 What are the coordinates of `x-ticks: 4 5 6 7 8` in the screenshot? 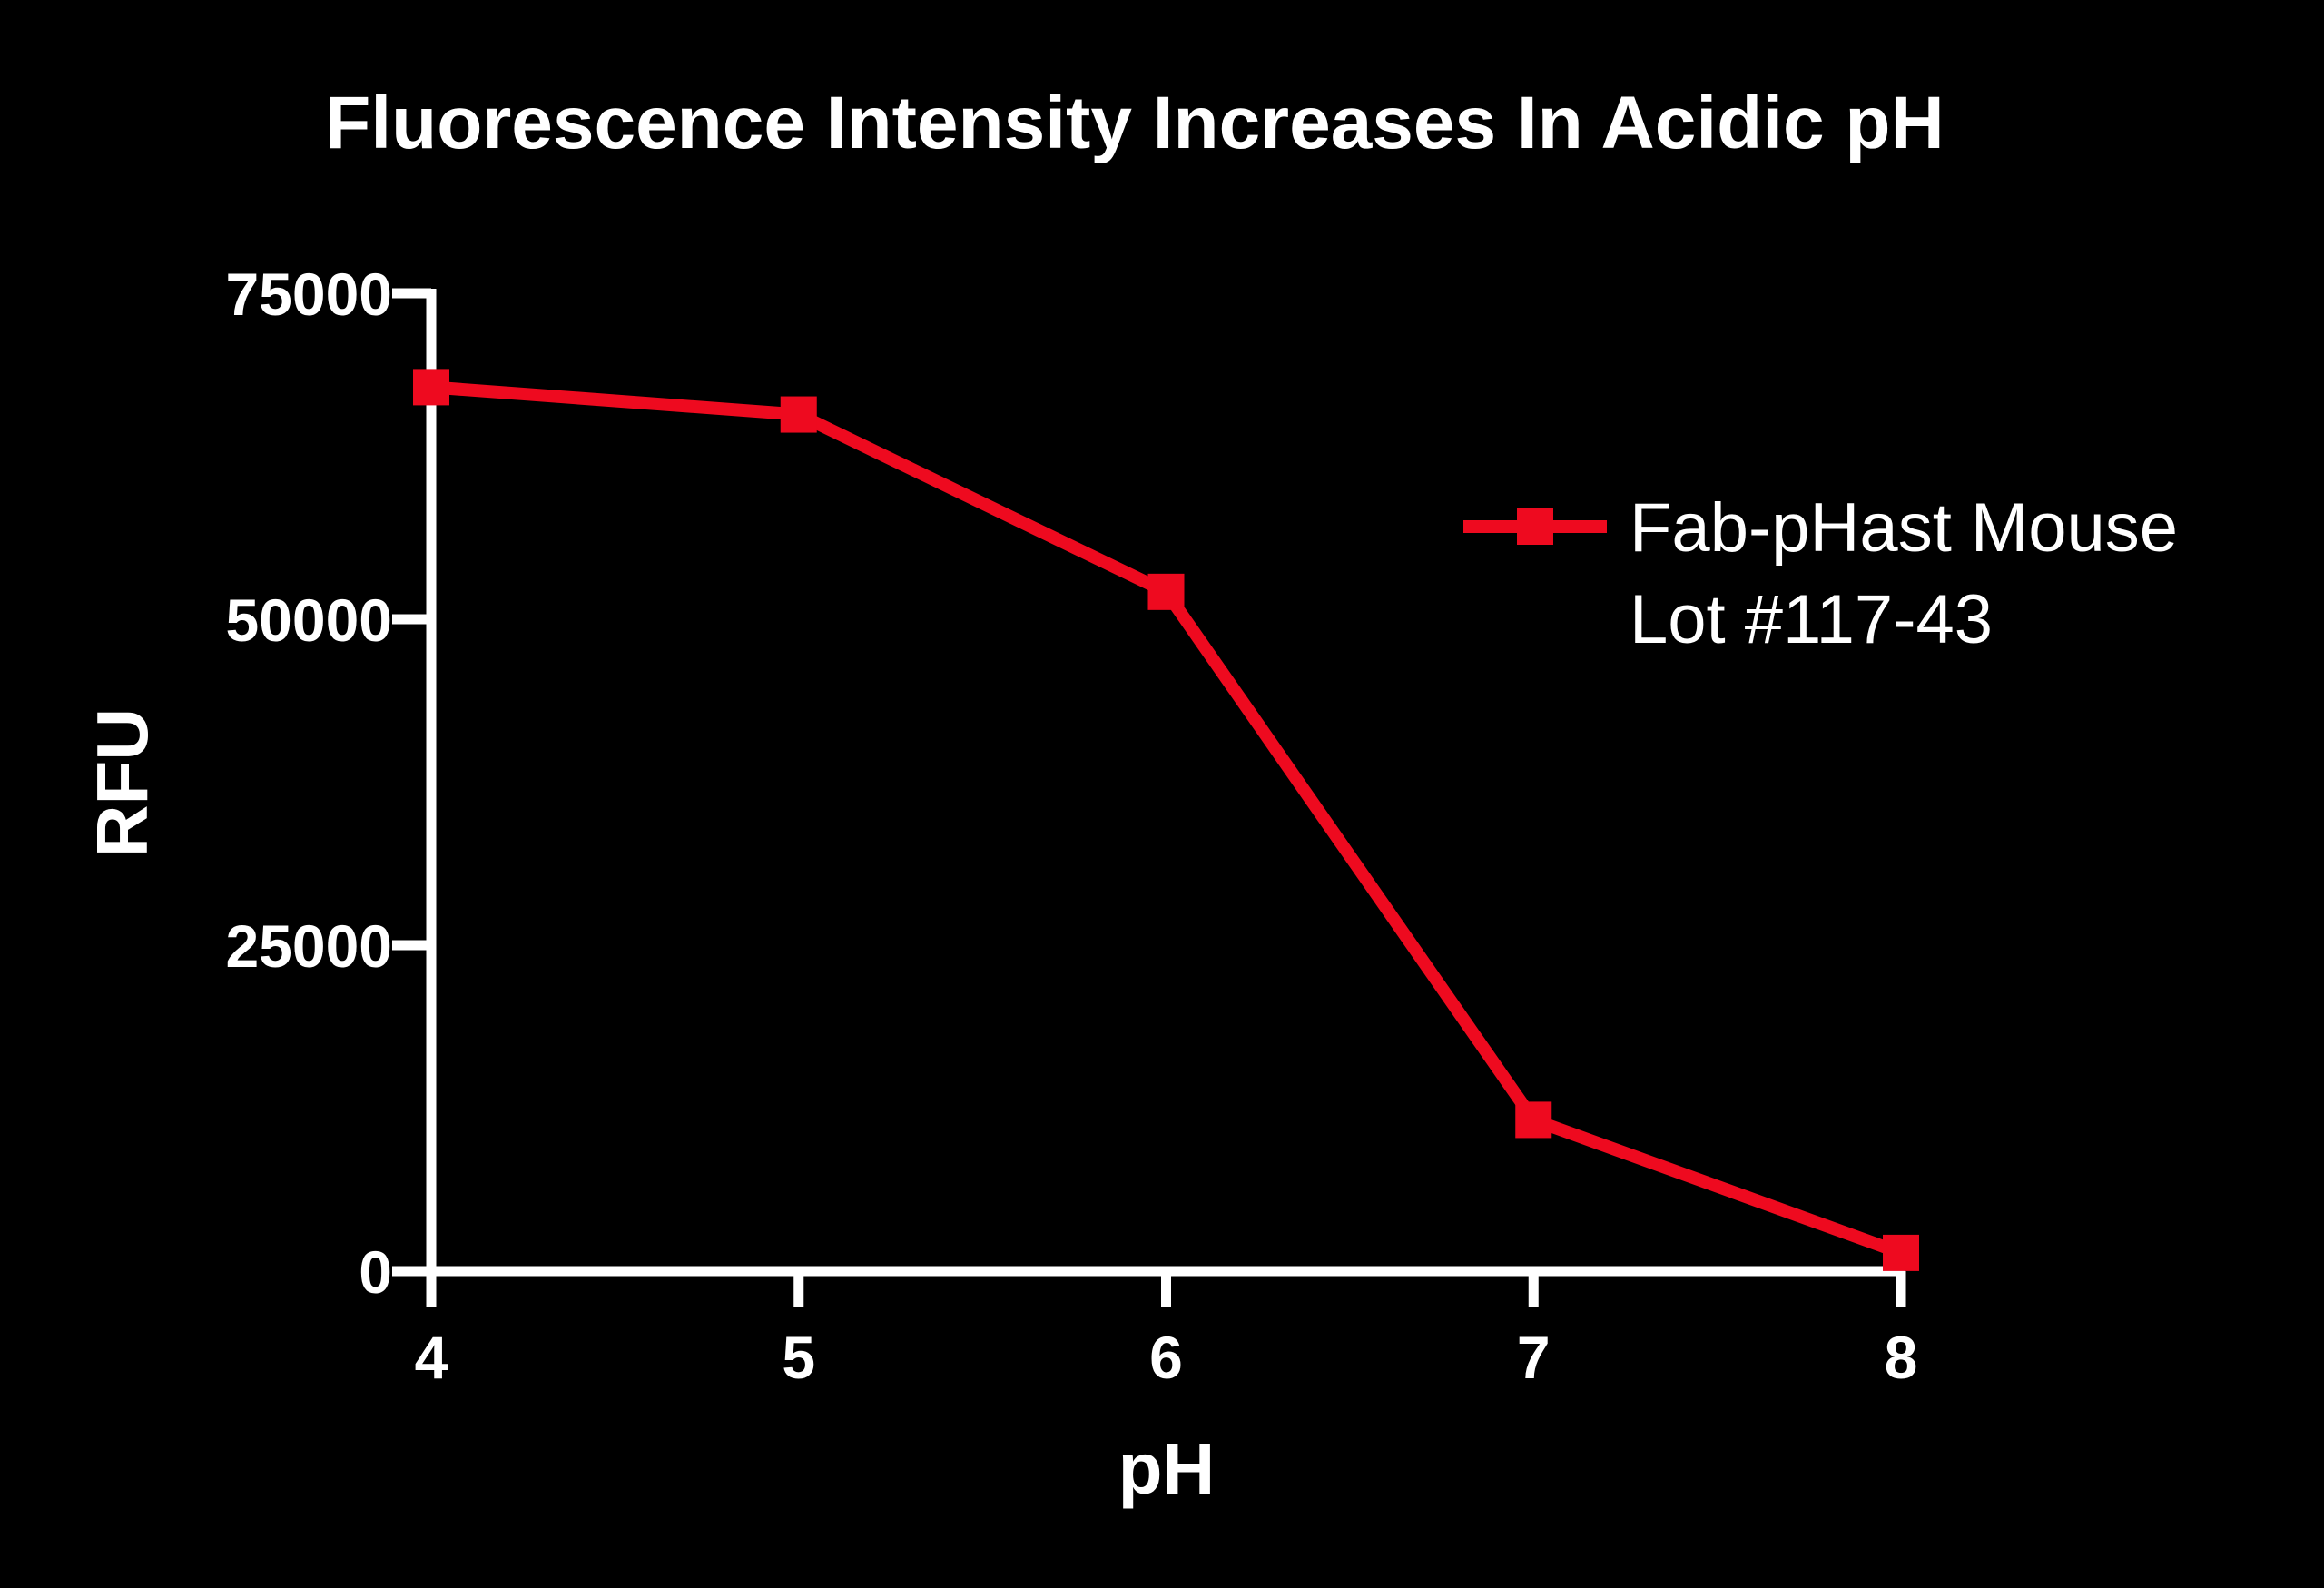 It's located at (1166, 1331).